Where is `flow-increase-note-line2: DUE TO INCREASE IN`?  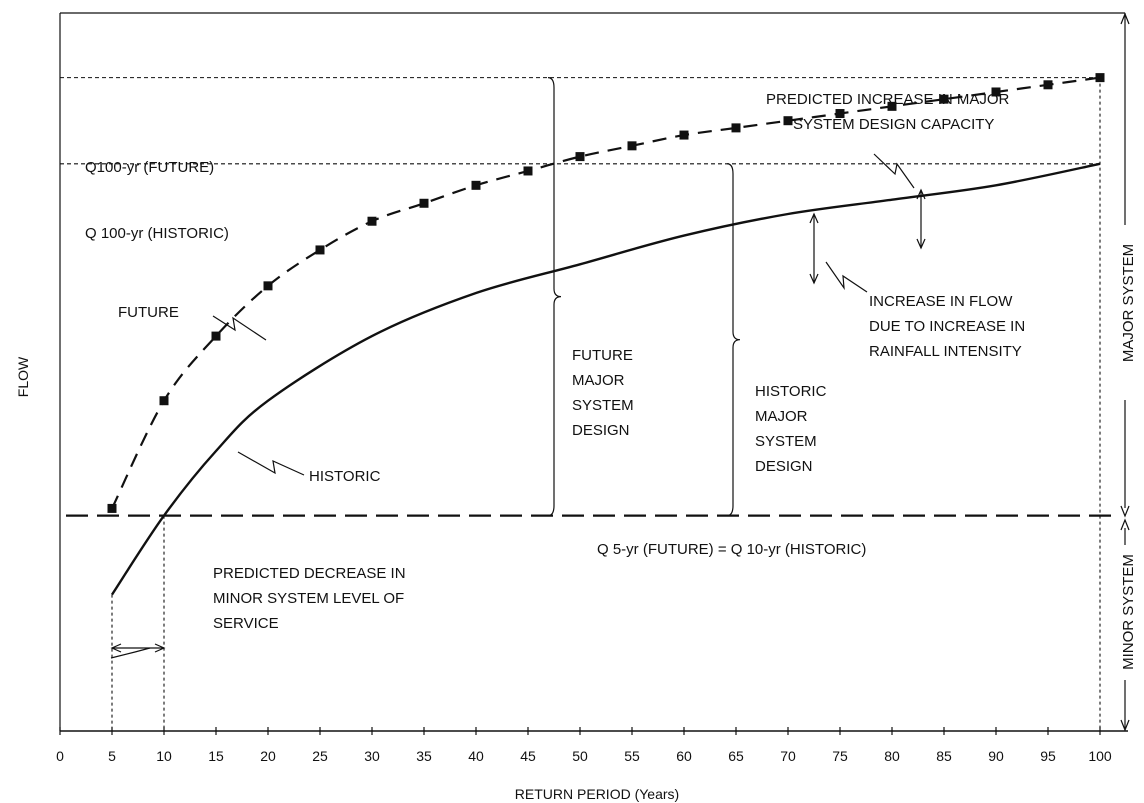 flow-increase-note-line2: DUE TO INCREASE IN is located at coordinates (947, 326).